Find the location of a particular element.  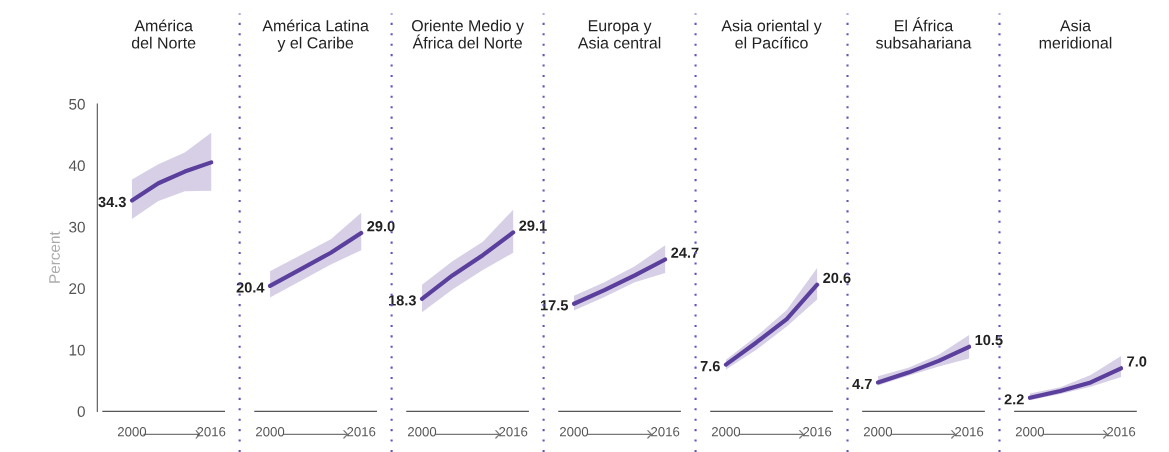

data-label: 18.3 is located at coordinates (402, 300).